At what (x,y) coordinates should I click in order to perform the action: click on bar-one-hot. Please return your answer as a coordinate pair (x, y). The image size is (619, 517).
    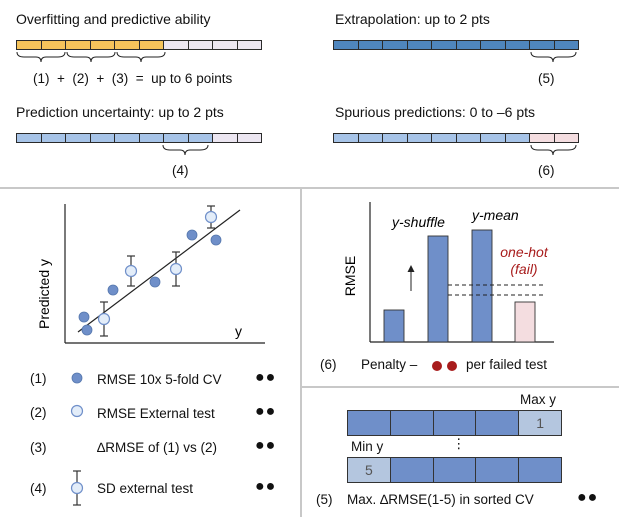
    Looking at the image, I should click on (525, 322).